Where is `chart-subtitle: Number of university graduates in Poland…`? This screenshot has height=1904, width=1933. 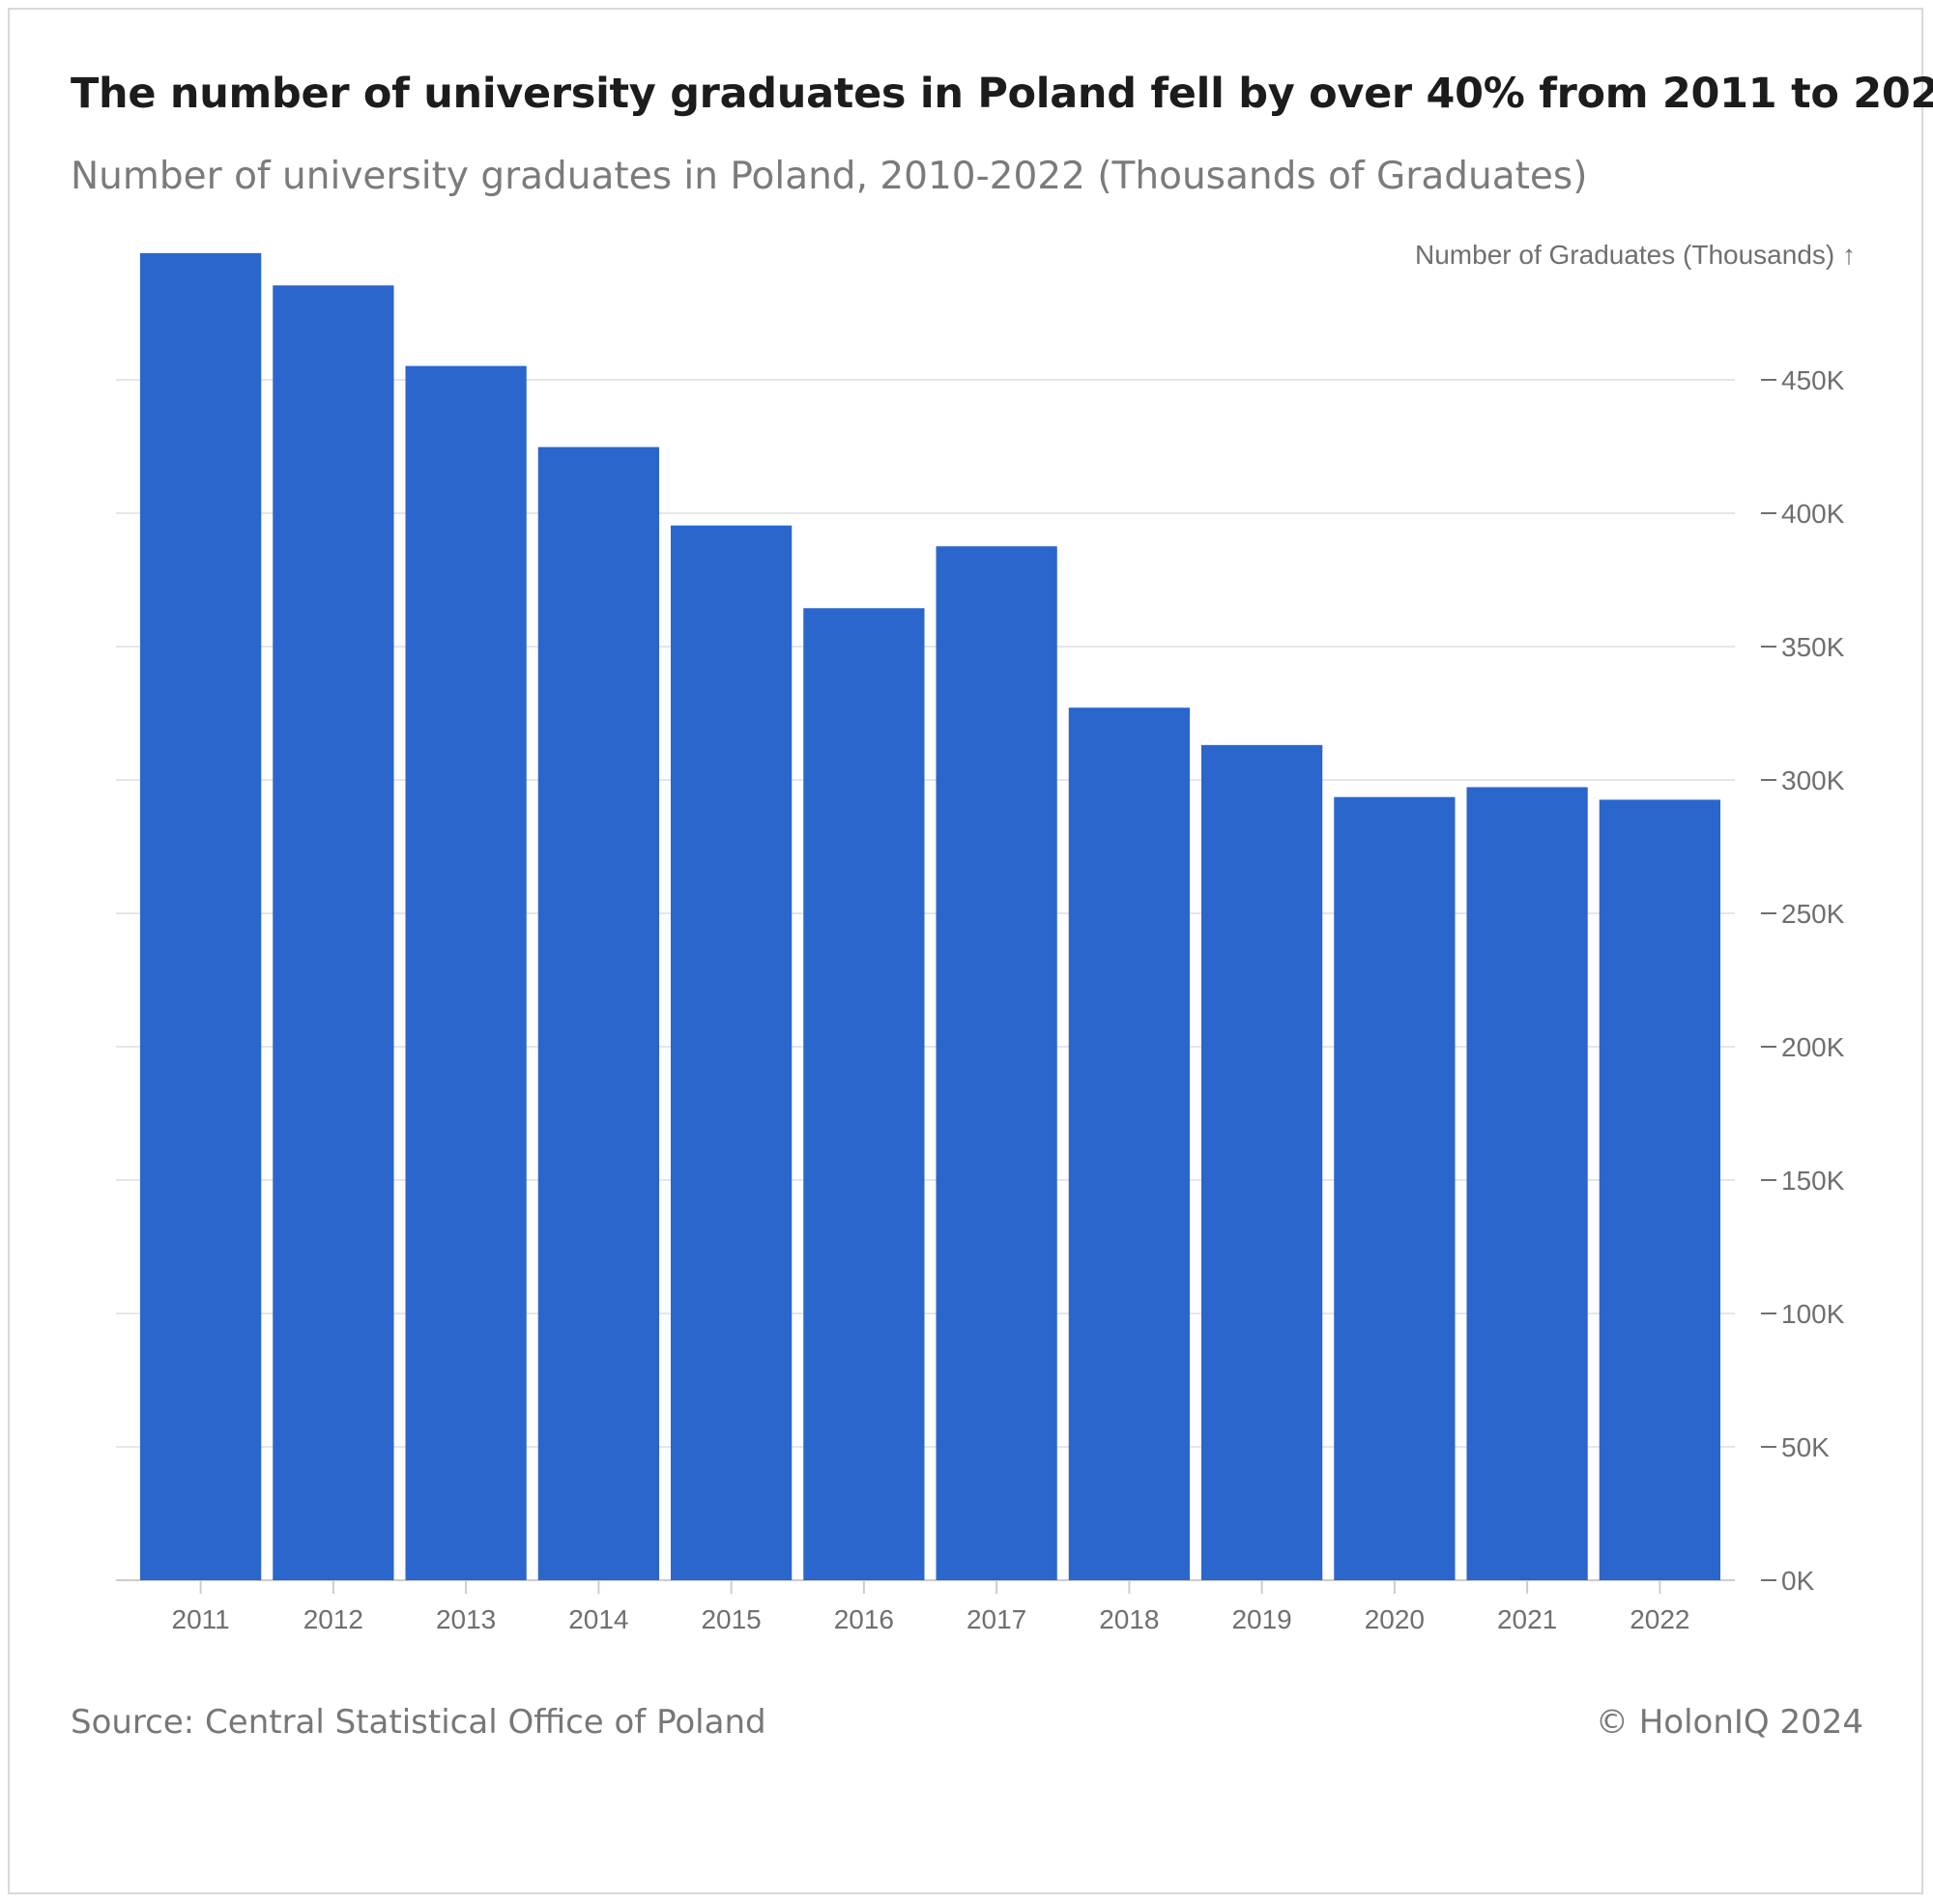
chart-subtitle: Number of university graduates in Poland… is located at coordinates (829, 177).